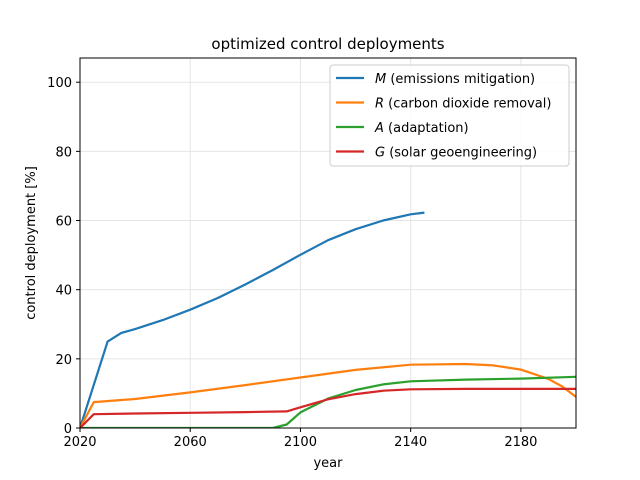  What do you see at coordinates (328, 463) in the screenshot?
I see `x-axis-label: year` at bounding box center [328, 463].